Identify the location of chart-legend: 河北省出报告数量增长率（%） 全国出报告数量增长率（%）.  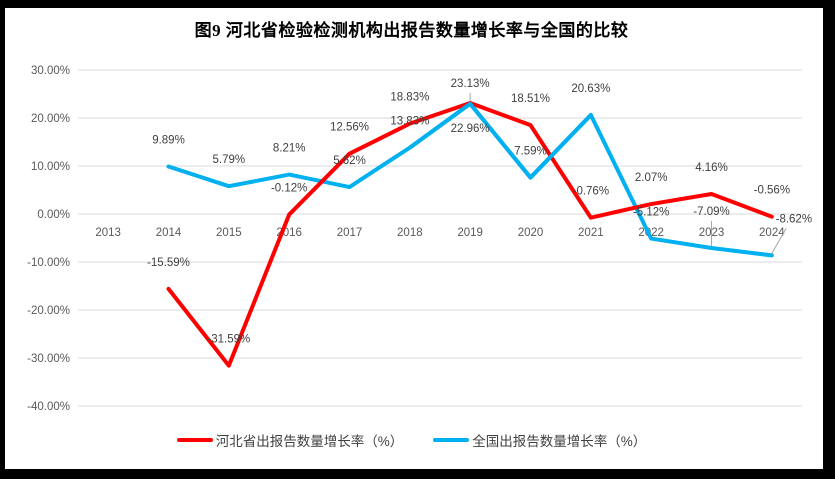
(411, 440).